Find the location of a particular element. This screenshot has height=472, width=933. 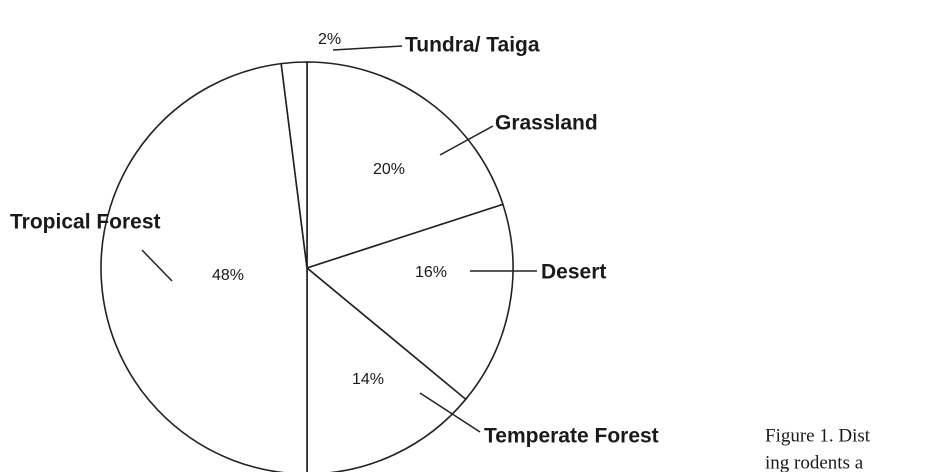

value-label: 48% is located at coordinates (228, 275).